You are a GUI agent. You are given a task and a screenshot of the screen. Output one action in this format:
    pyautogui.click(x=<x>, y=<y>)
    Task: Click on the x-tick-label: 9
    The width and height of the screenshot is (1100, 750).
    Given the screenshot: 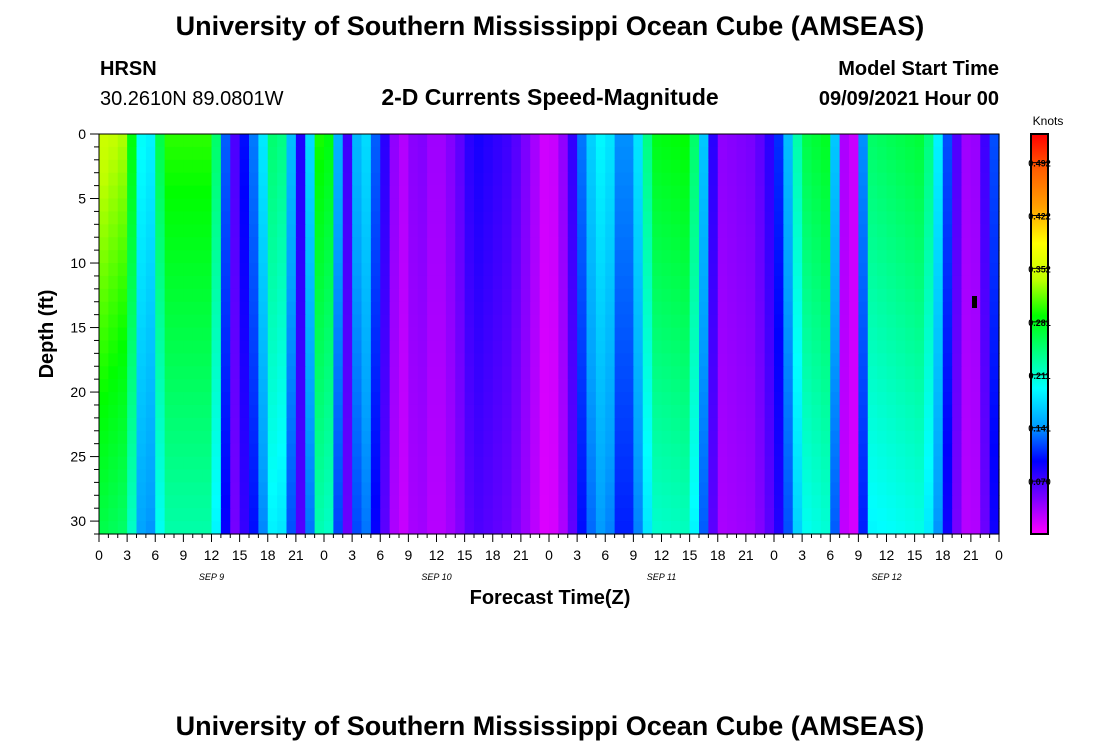 What is the action you would take?
    pyautogui.click(x=408, y=555)
    